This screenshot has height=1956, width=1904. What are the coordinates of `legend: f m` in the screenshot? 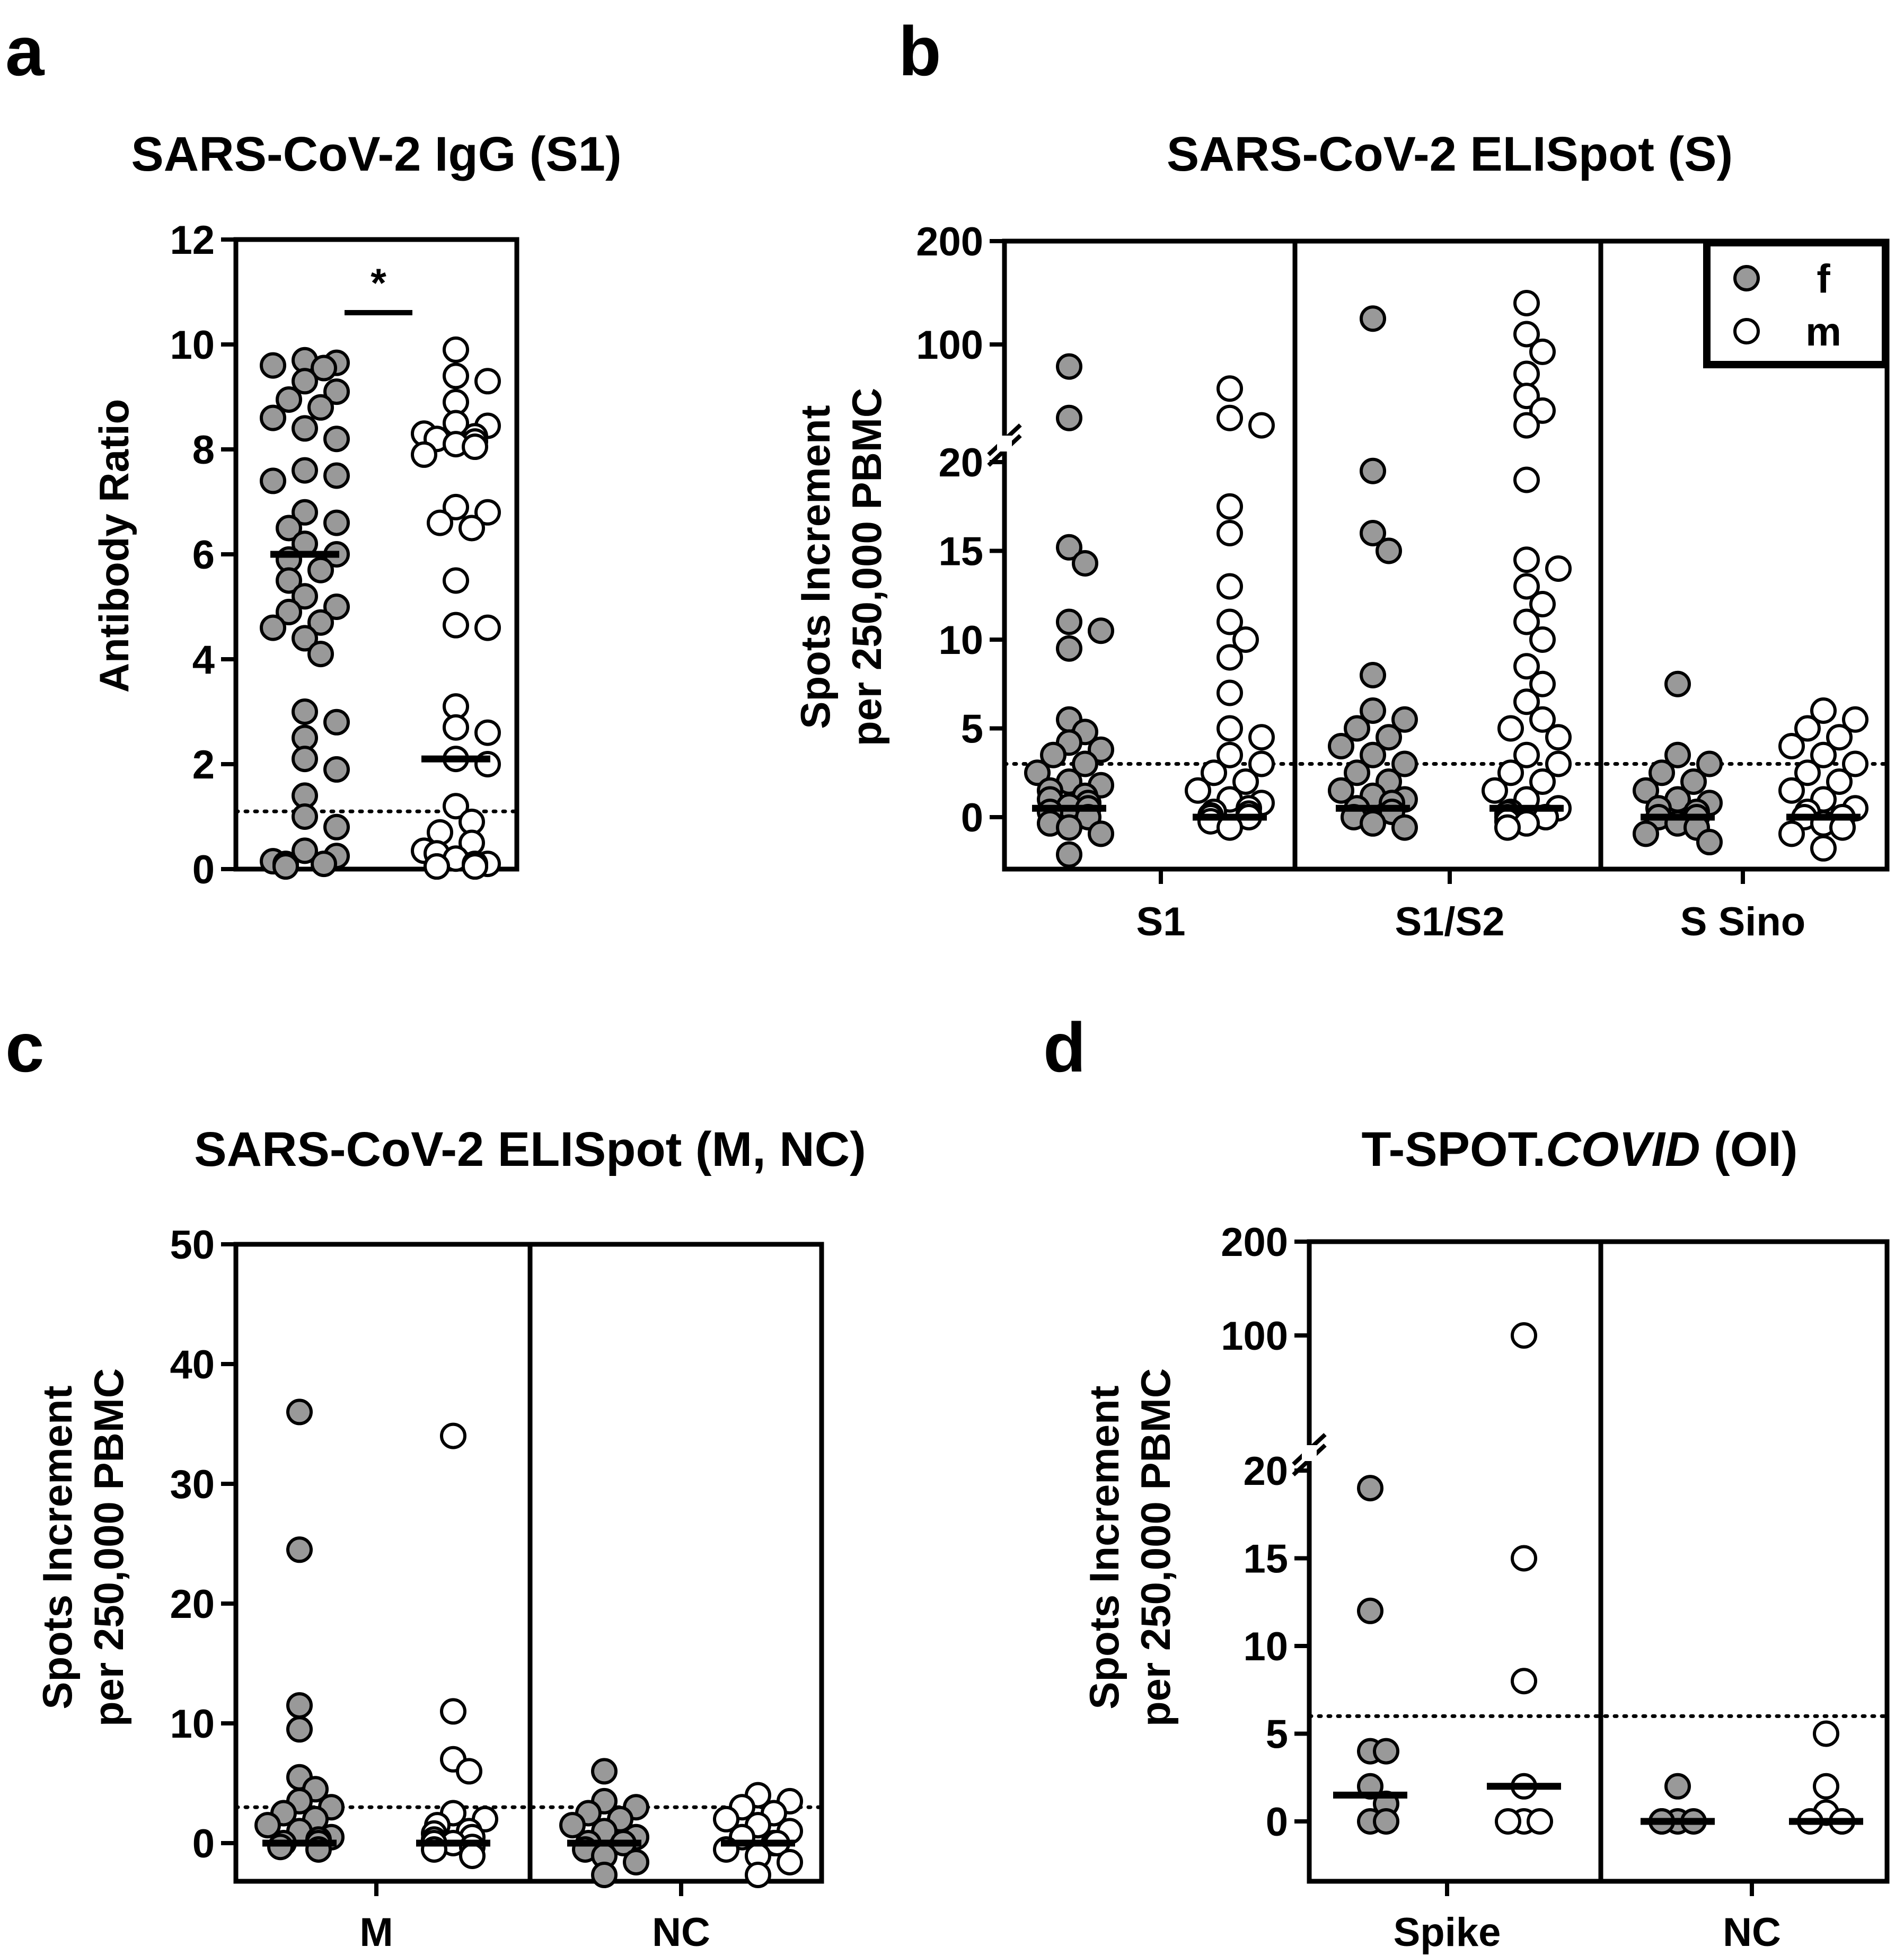 It's located at (1796, 303).